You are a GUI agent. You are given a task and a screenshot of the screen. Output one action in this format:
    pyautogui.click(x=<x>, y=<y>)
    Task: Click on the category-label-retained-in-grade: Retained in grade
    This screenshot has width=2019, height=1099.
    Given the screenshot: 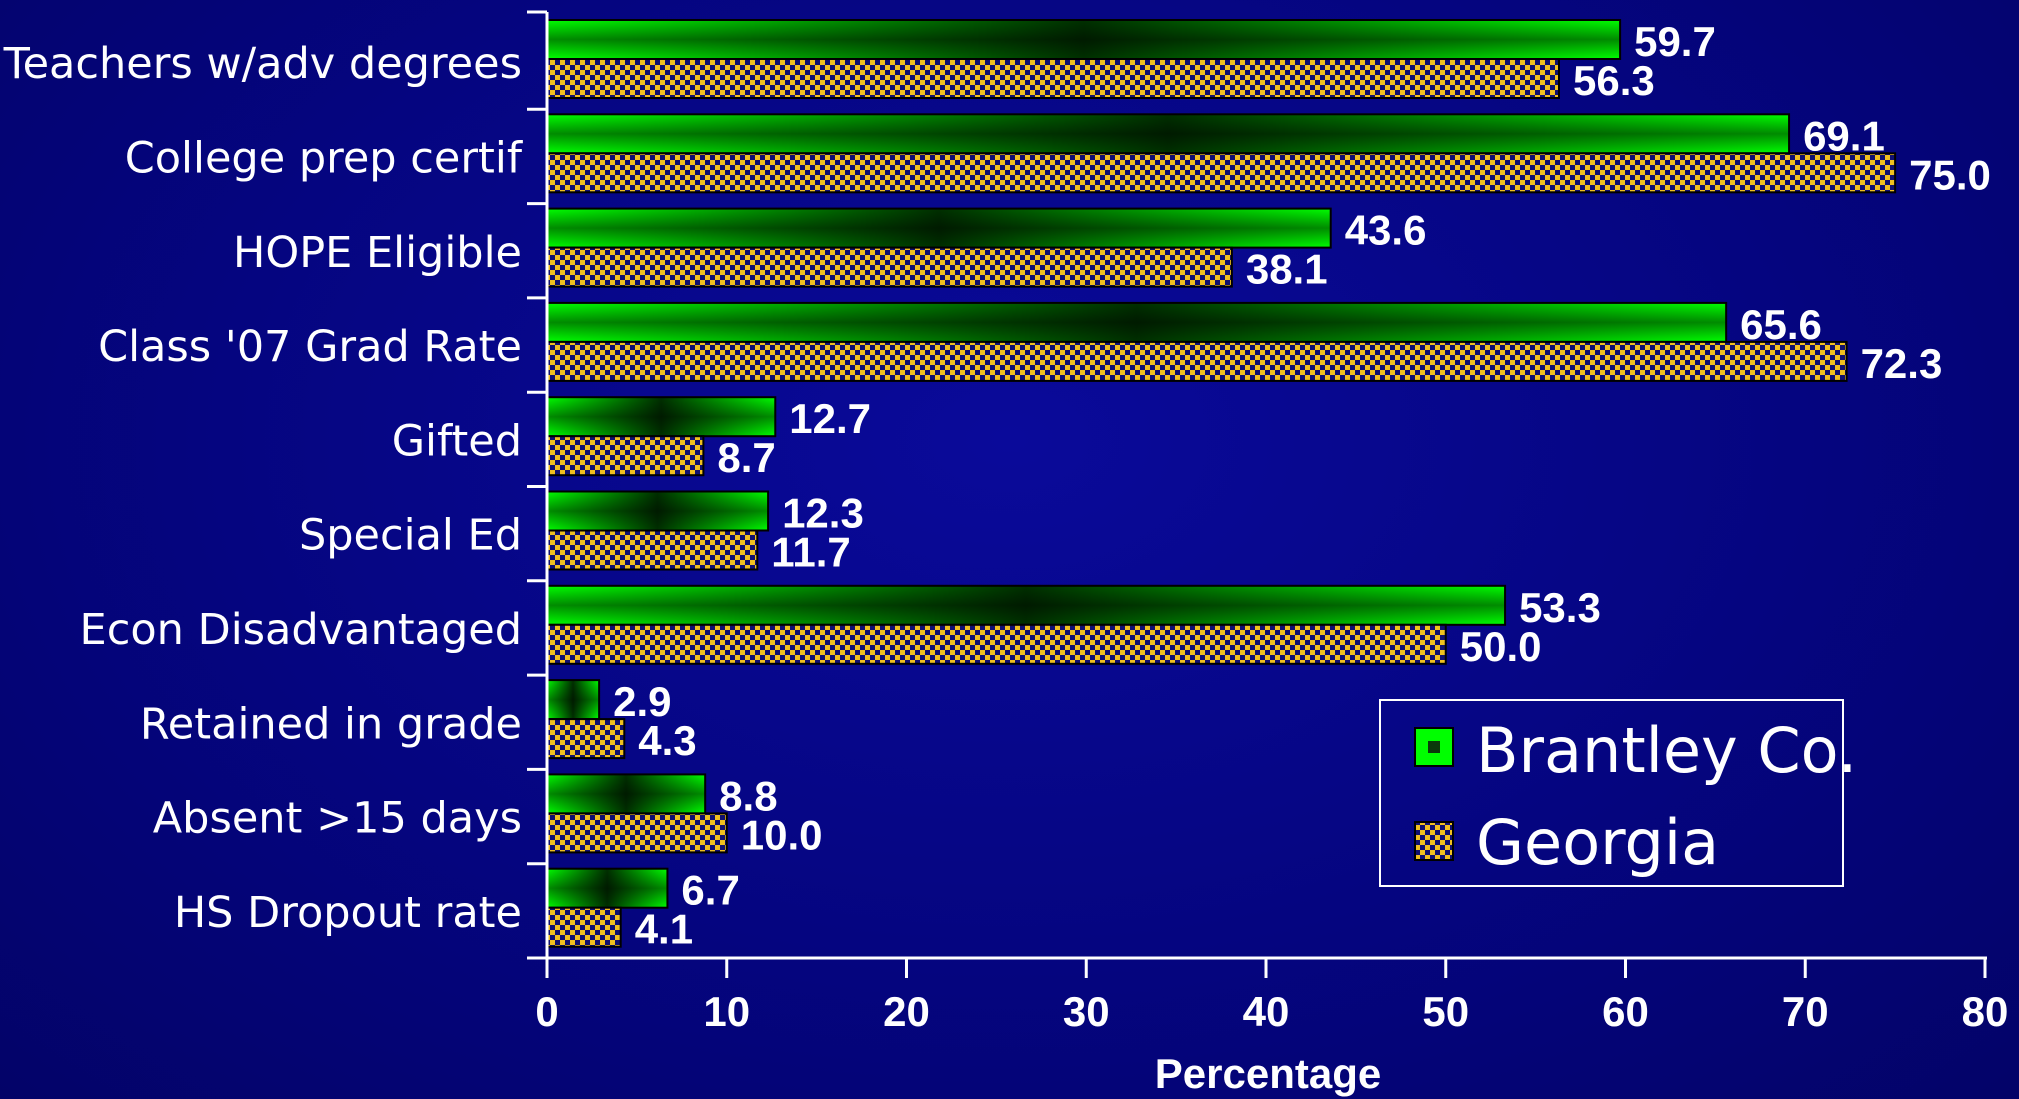 What is the action you would take?
    pyautogui.click(x=331, y=724)
    